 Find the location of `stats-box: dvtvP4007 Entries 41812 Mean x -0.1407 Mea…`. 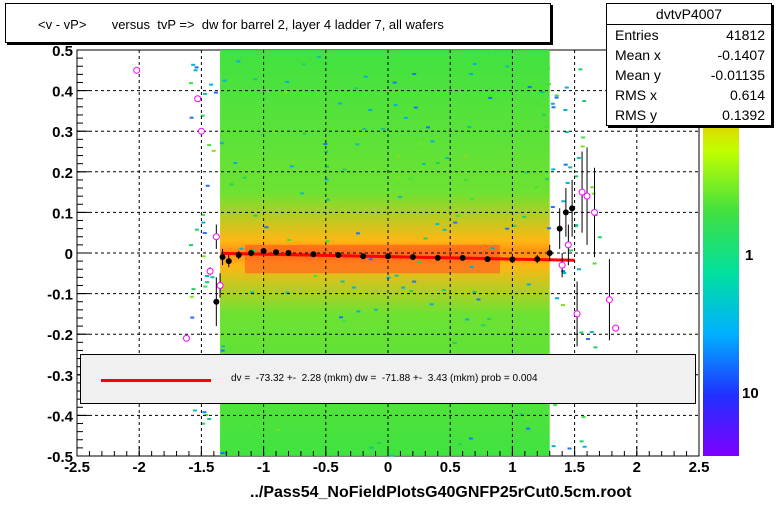

stats-box: dvtvP4007 Entries 41812 Mean x -0.1407 Mea… is located at coordinates (689, 64).